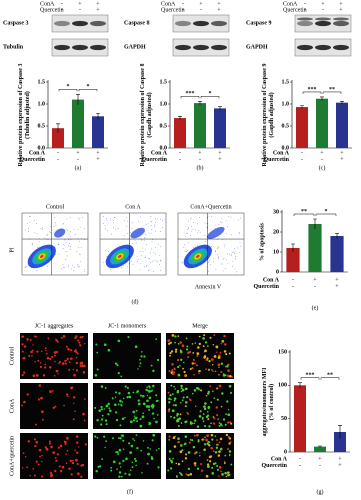  Describe the element at coordinates (276, 160) in the screenshot. I see `condition-label: Quercetin` at that location.